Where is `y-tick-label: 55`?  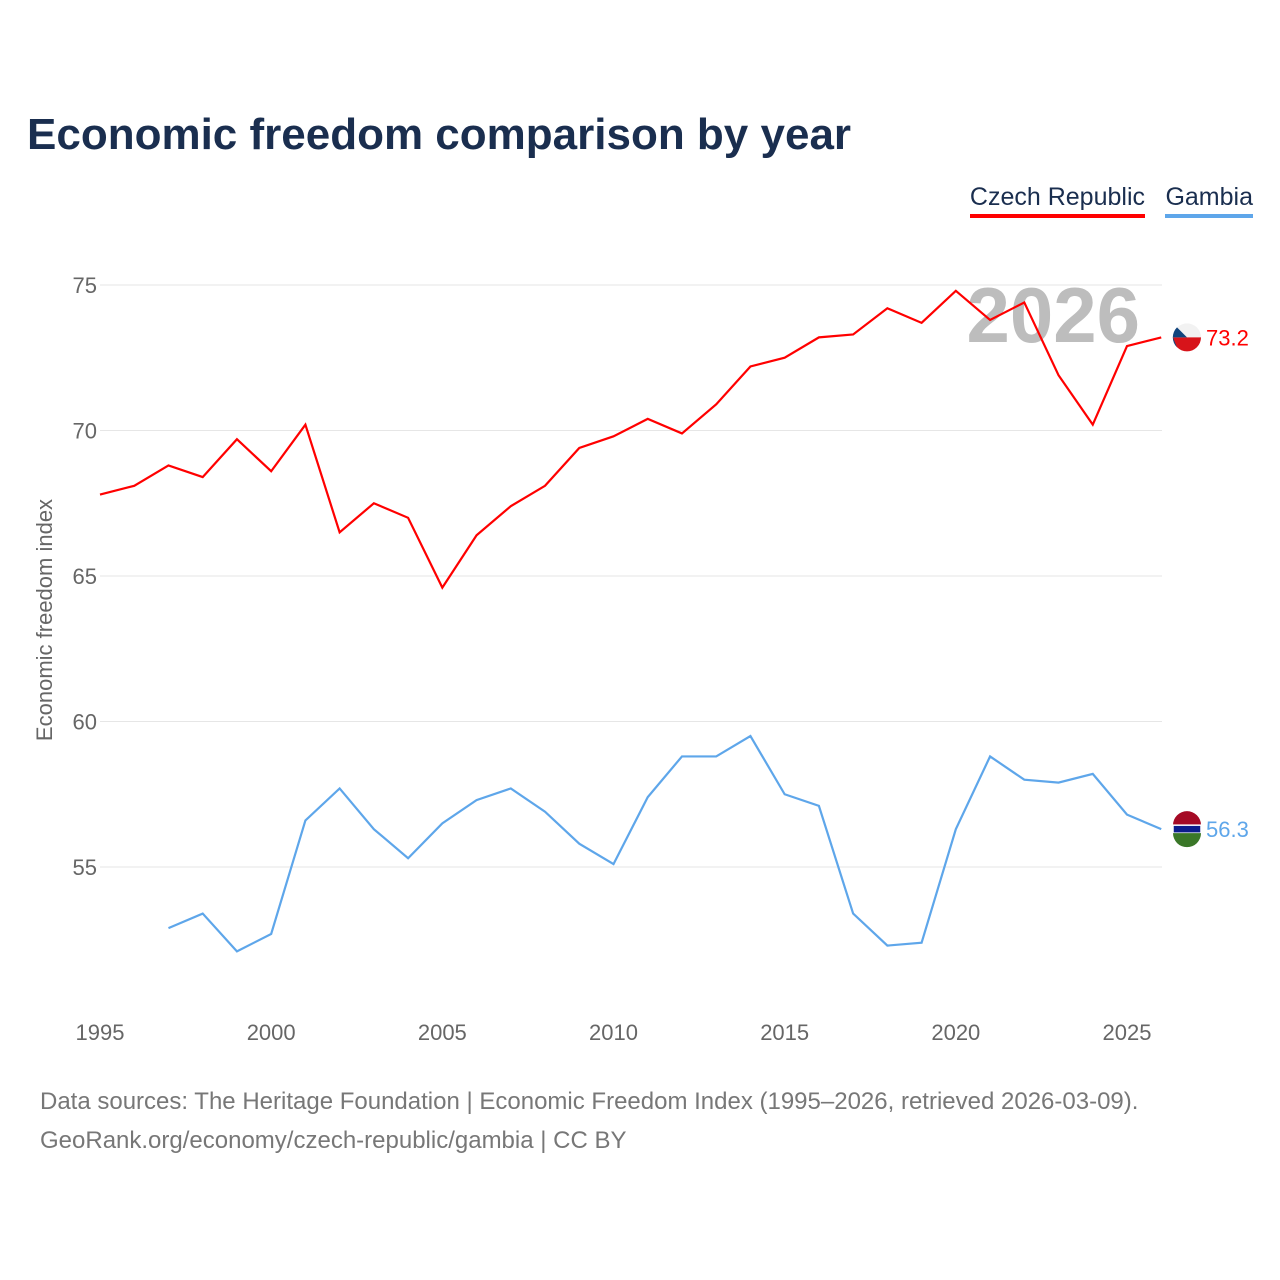
y-tick-label: 55 is located at coordinates (85, 867).